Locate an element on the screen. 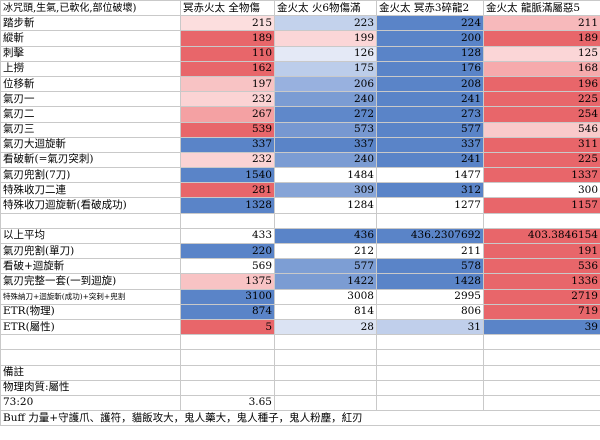  row-label-cell: 氣刃兜割(7刀) is located at coordinates (90, 175).